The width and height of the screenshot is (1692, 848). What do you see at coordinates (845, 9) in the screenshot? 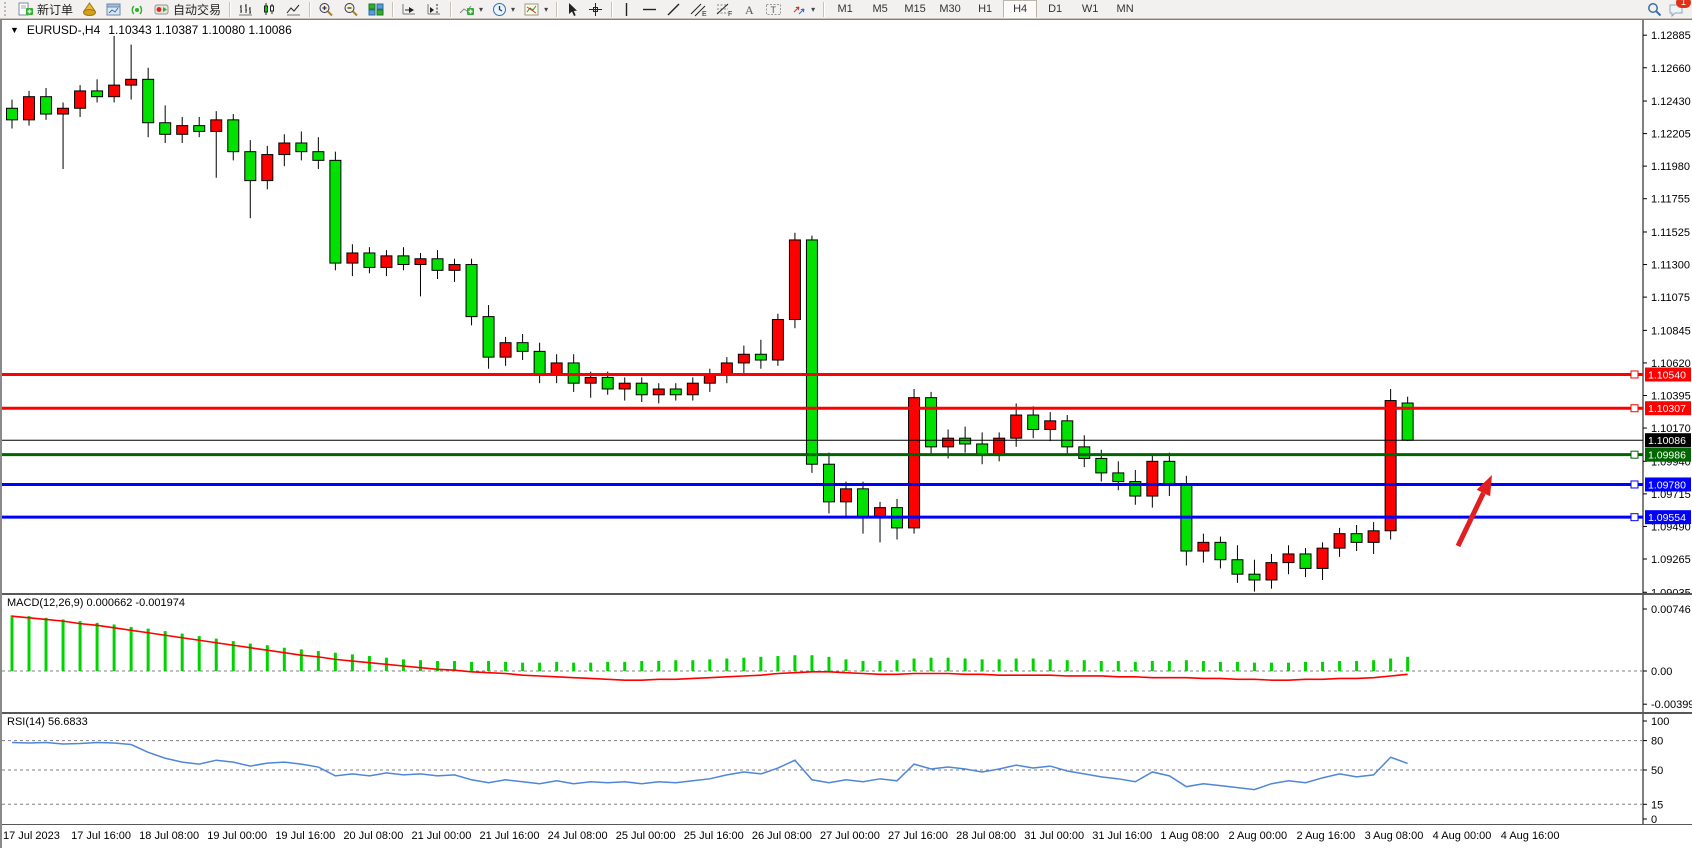
I see `timeframe-m1-button: M1` at bounding box center [845, 9].